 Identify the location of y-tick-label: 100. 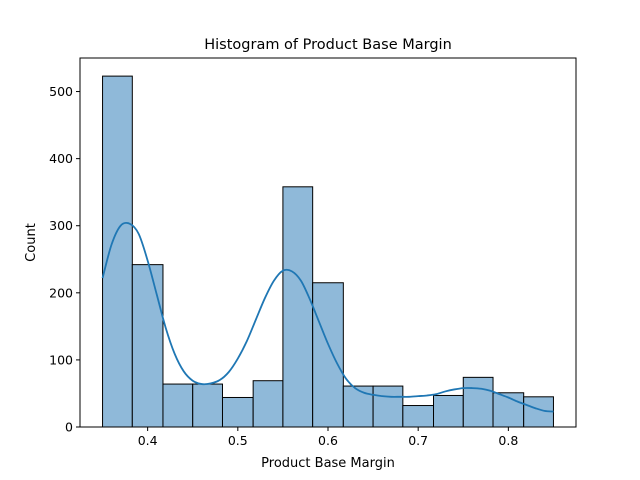
(61, 359).